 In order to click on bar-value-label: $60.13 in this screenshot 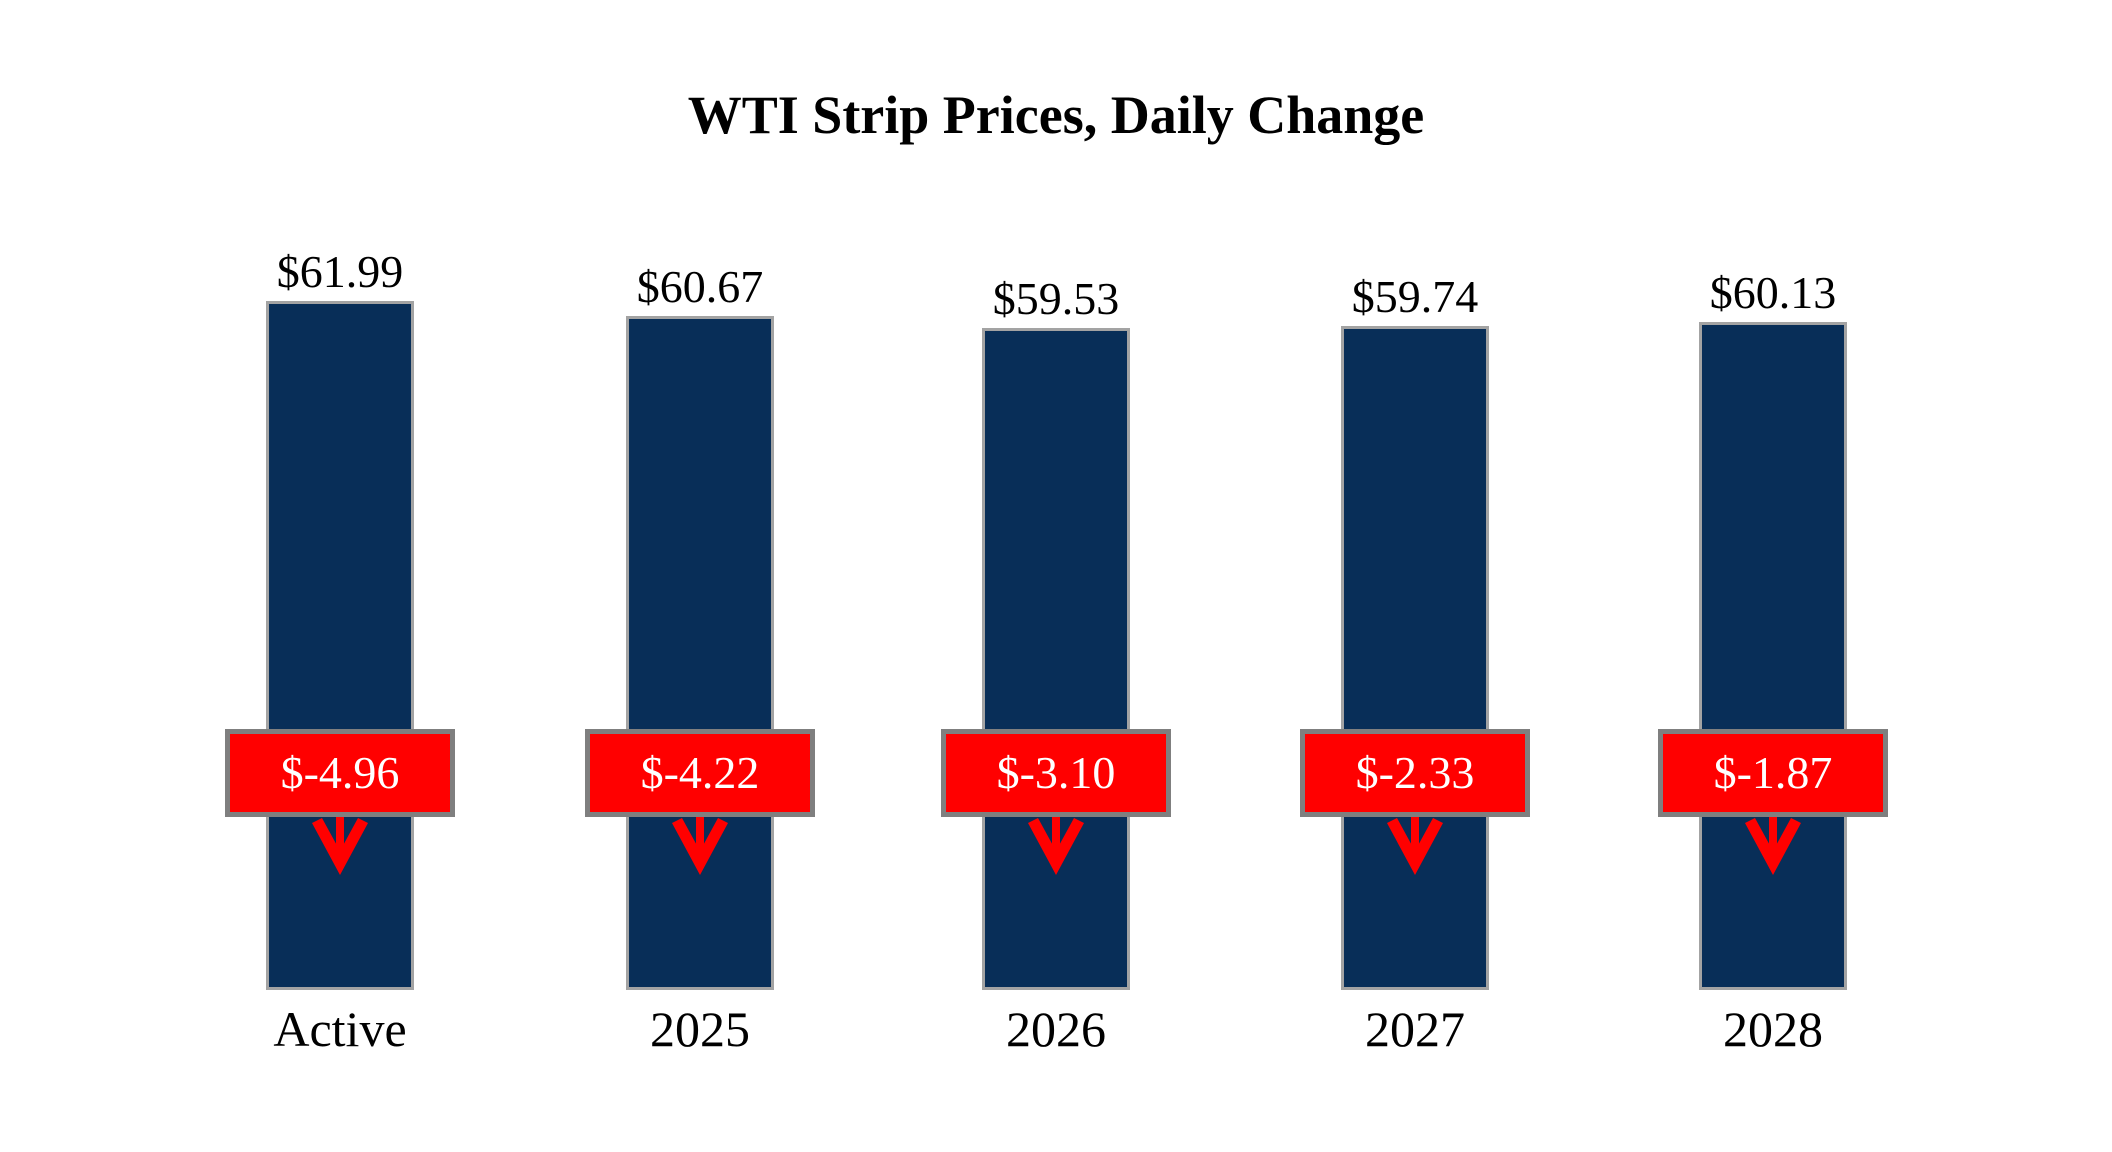, I will do `click(1773, 292)`.